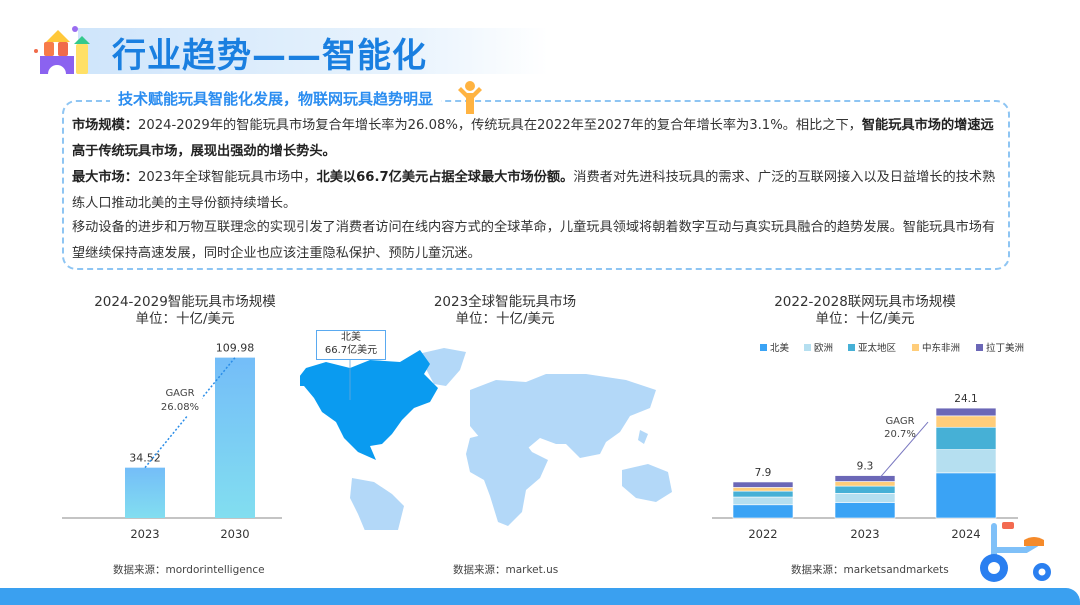 This screenshot has width=1080, height=605. What do you see at coordinates (780, 348) in the screenshot?
I see `legend-label: 北美` at bounding box center [780, 348].